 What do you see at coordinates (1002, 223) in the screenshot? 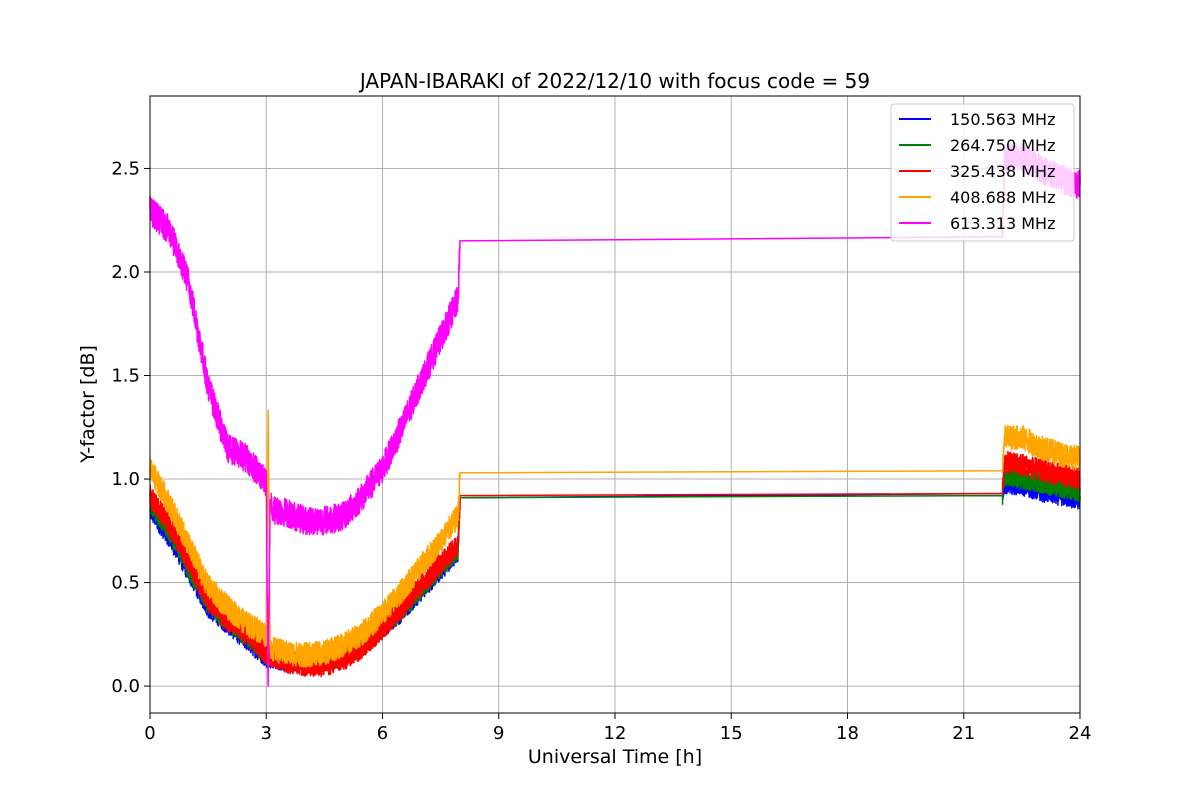
I see `legend-label: 613.313 MHz` at bounding box center [1002, 223].